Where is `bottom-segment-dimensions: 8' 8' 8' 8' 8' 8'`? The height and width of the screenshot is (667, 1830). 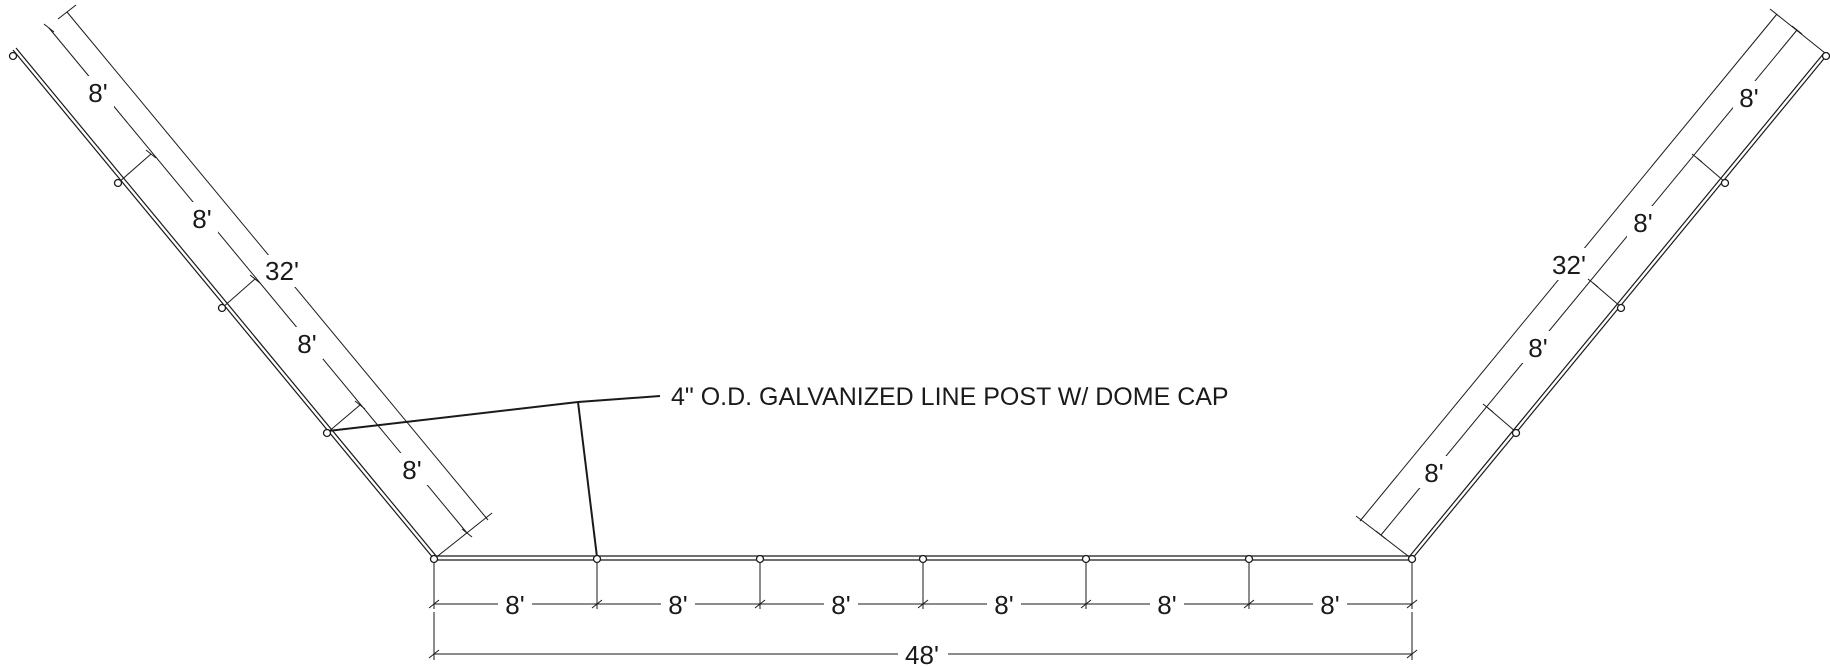
bottom-segment-dimensions: 8' 8' 8' 8' 8' 8' is located at coordinates (923, 591).